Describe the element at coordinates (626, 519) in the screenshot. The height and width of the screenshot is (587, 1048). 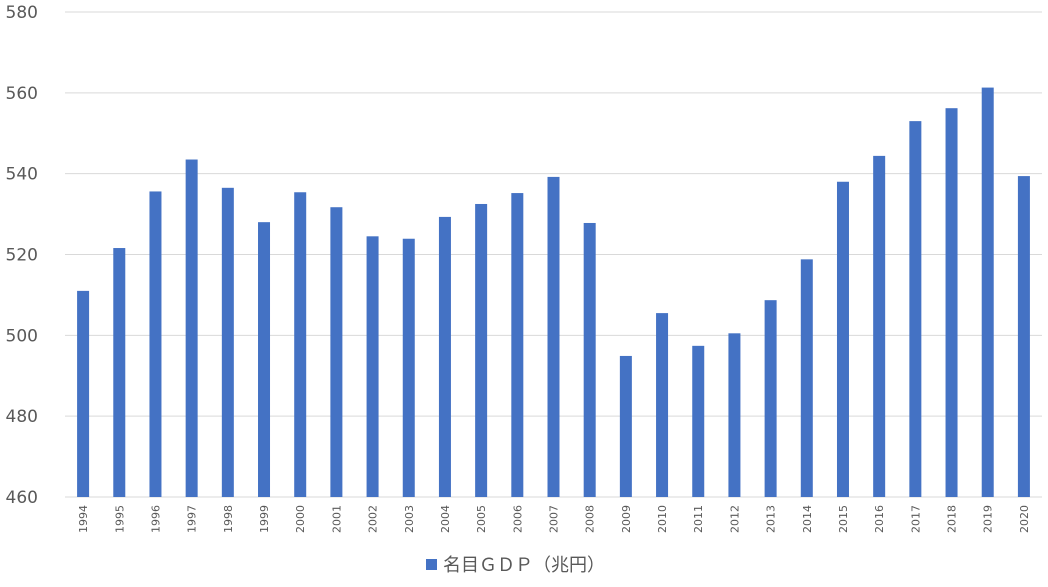
I see `x-tick-label: 2009` at that location.